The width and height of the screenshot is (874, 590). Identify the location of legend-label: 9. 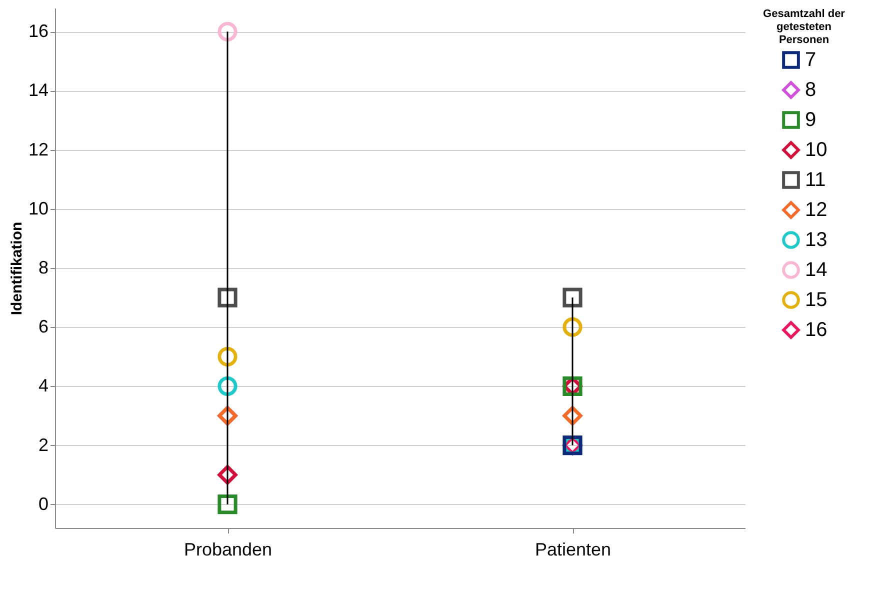
(810, 120).